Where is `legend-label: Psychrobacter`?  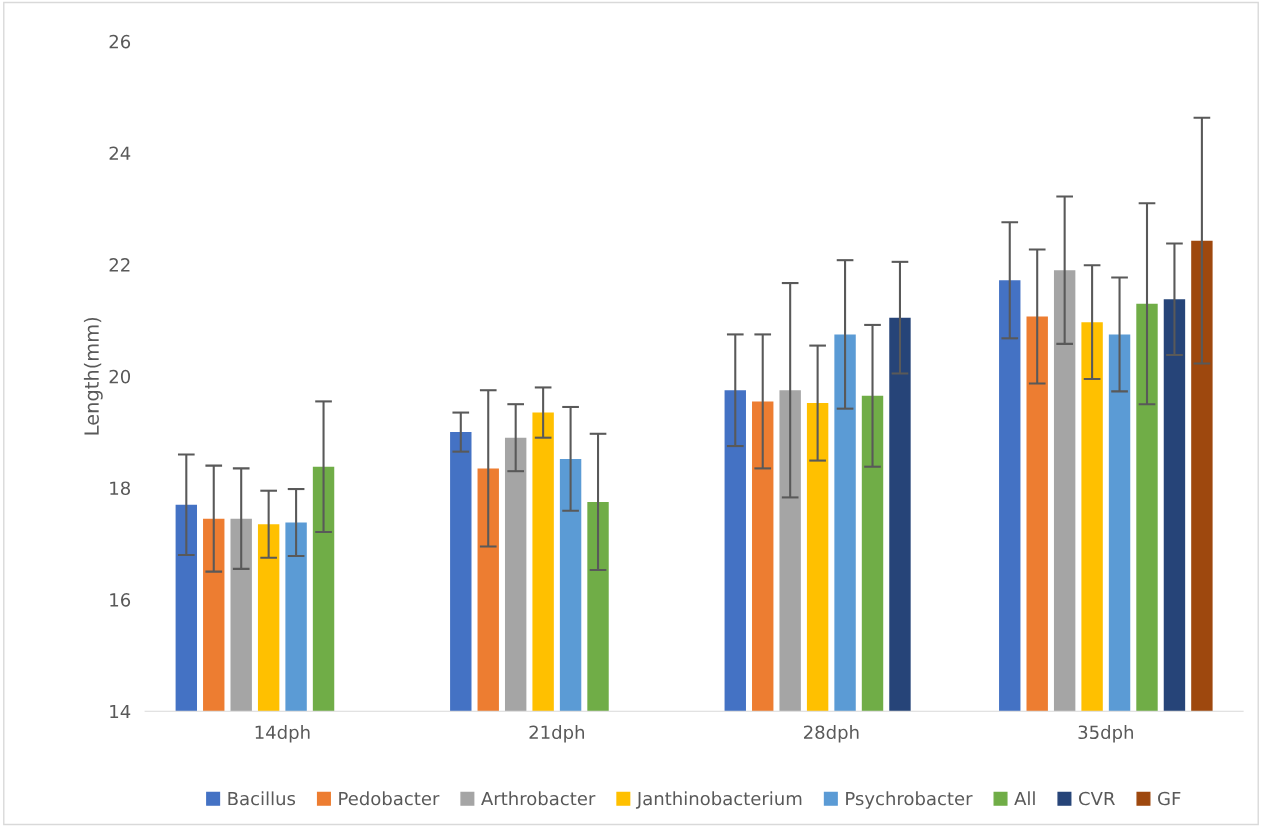 legend-label: Psychrobacter is located at coordinates (909, 800).